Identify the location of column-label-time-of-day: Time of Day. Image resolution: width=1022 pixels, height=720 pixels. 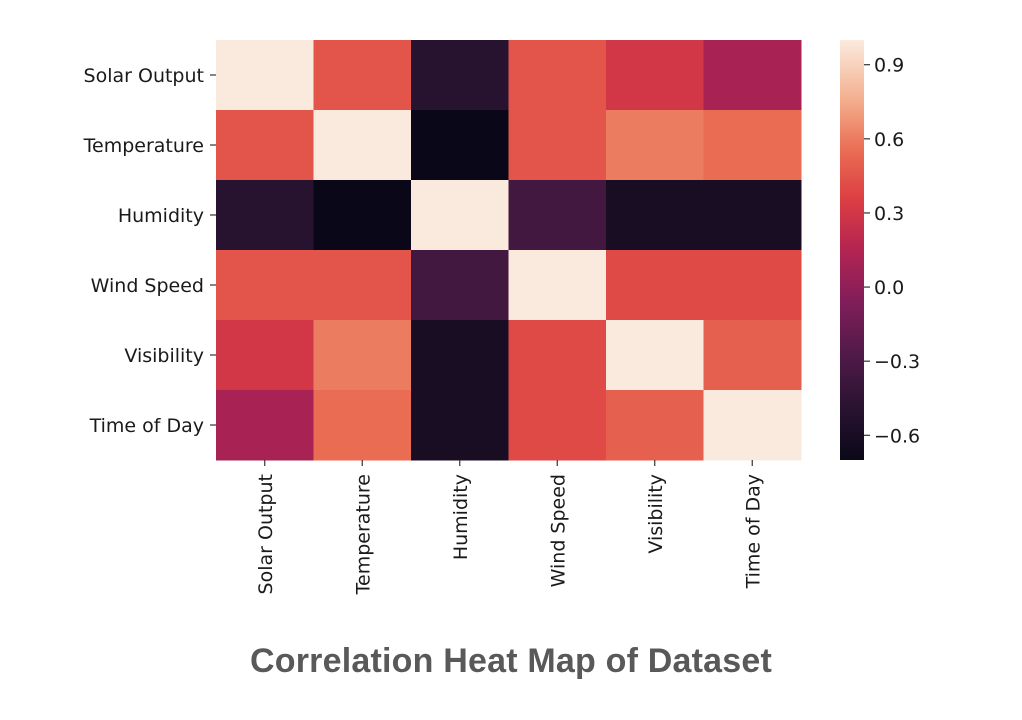
(753, 531).